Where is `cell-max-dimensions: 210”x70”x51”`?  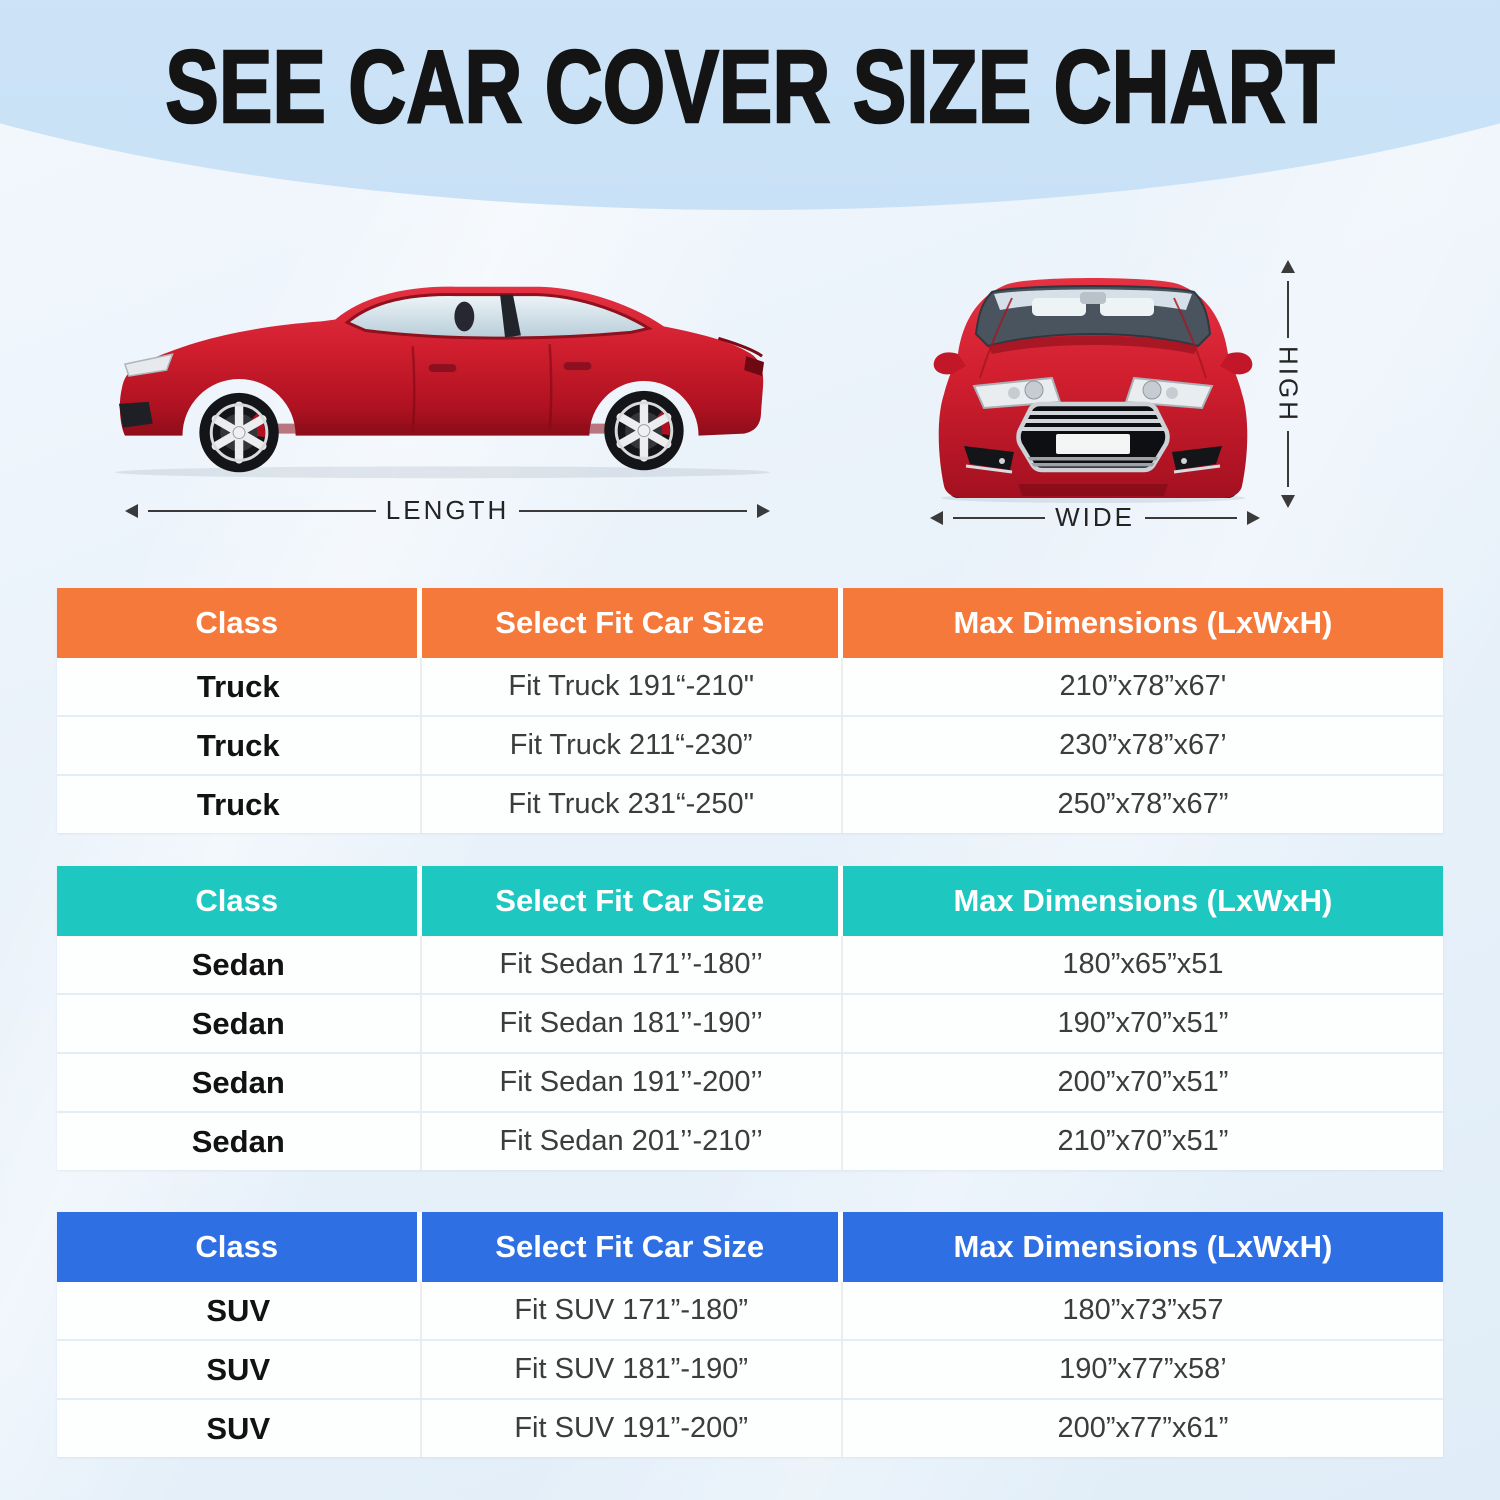 cell-max-dimensions: 210”x70”x51” is located at coordinates (1143, 1141).